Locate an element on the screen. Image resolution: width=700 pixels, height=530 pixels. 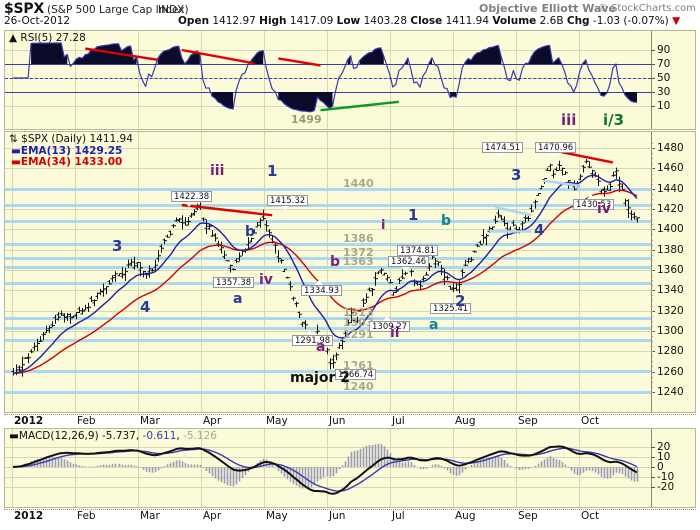
tag-1266-74-pointer-icon is located at coordinates (353, 366).